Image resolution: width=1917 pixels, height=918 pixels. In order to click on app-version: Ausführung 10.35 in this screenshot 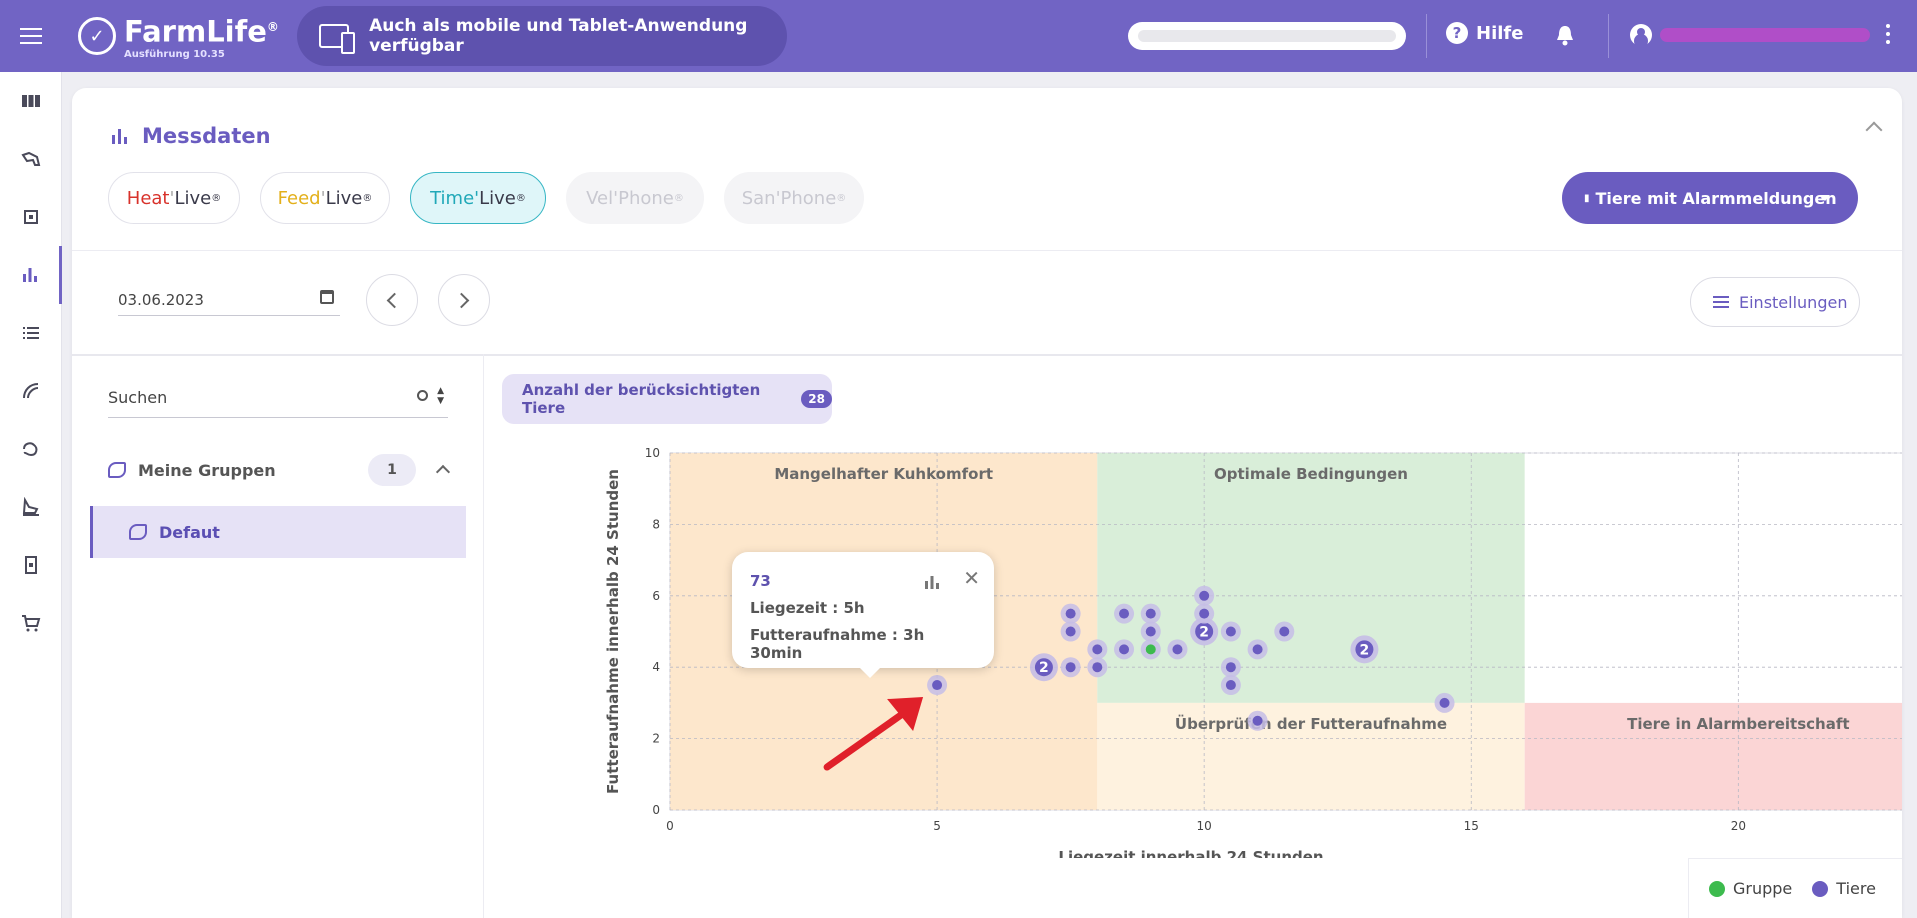, I will do `click(174, 54)`.